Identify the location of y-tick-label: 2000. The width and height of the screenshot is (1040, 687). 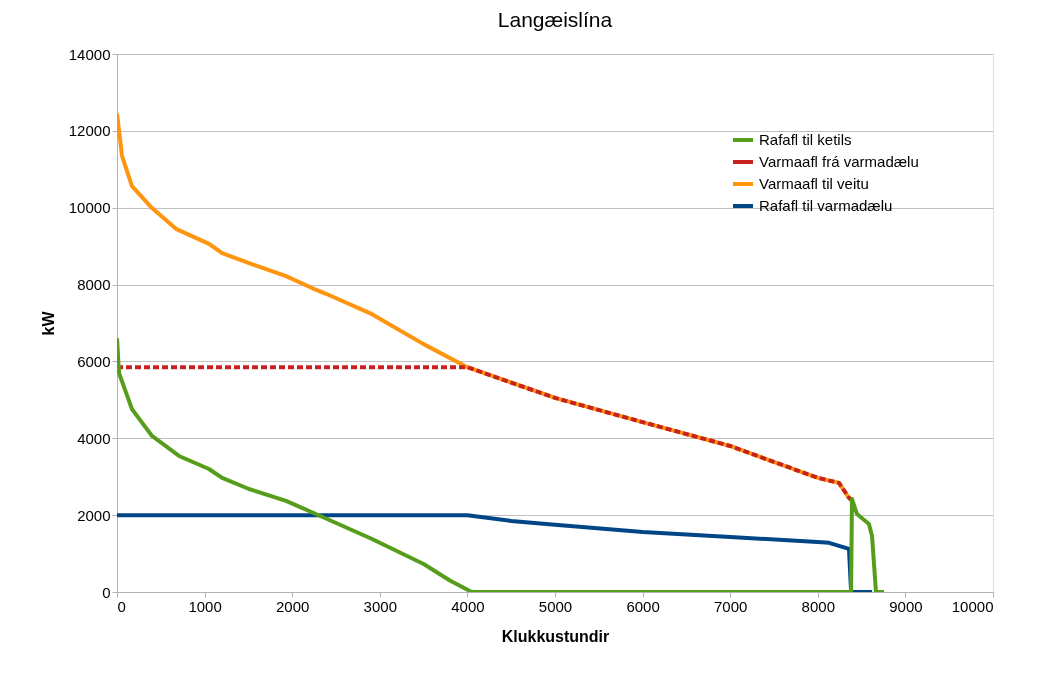
(94, 515).